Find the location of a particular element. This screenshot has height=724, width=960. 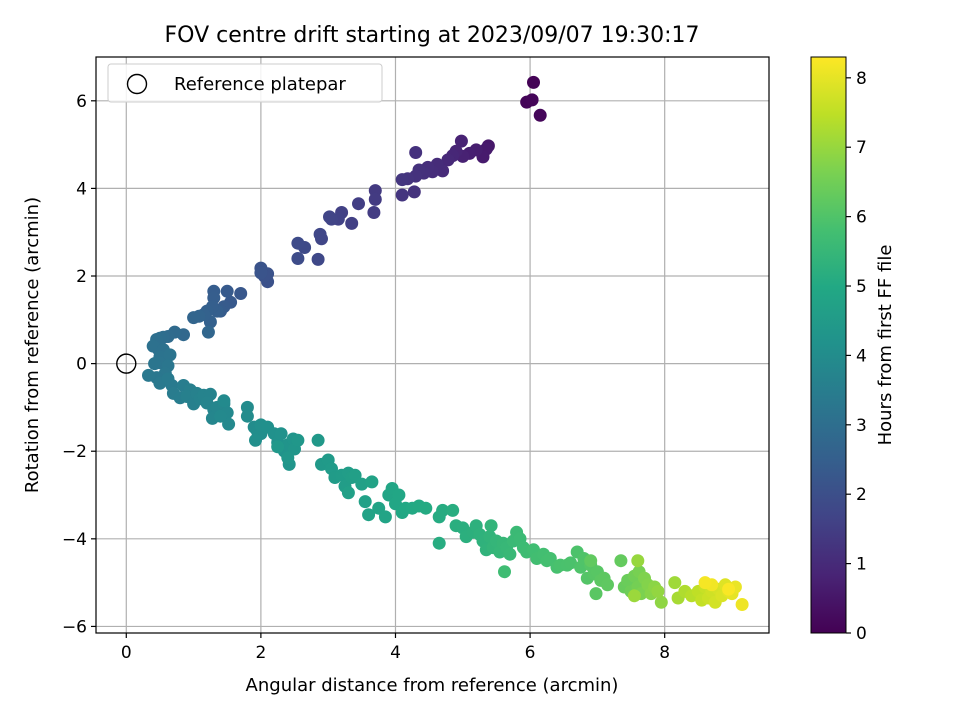

colorbar-tick-label: 0 is located at coordinates (861, 634).